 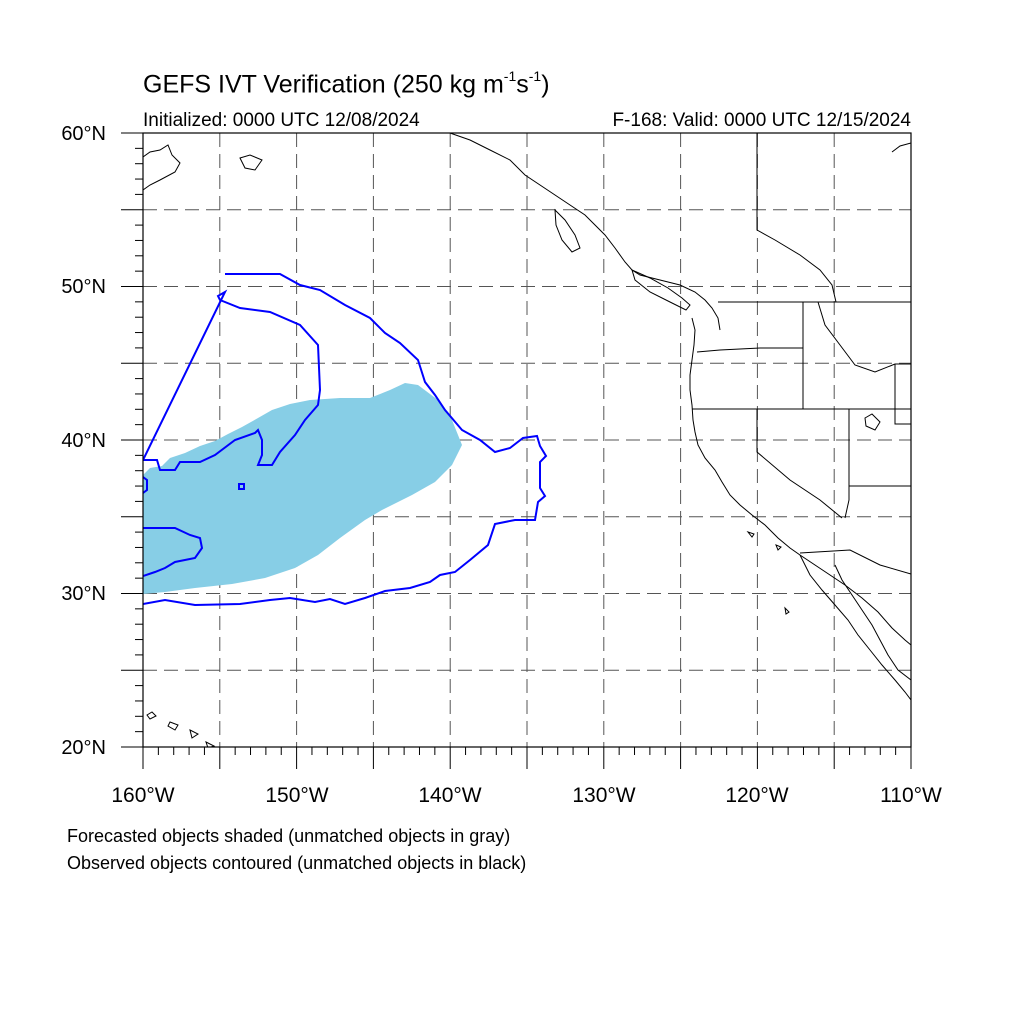 I want to click on forecast-ivt-object, so click(x=302, y=488).